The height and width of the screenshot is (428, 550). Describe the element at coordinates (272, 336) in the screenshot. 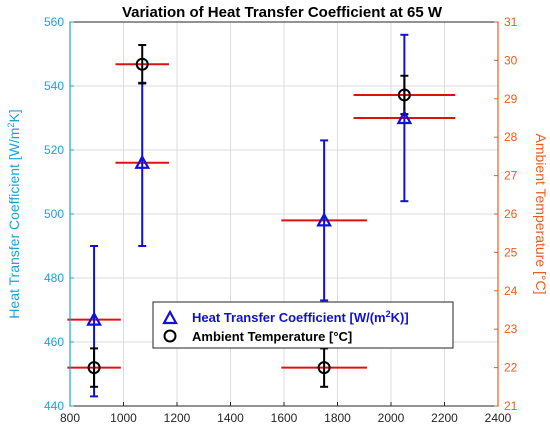

I see `legend-entry-ambient: Ambient Temperature [°C]` at that location.